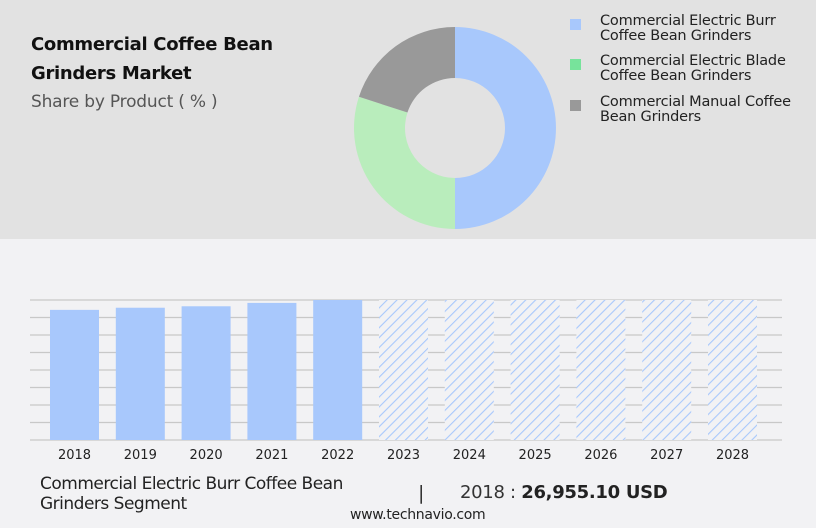 The image size is (816, 528). Describe the element at coordinates (337, 455) in the screenshot. I see `x-tick-label: 2022` at that location.